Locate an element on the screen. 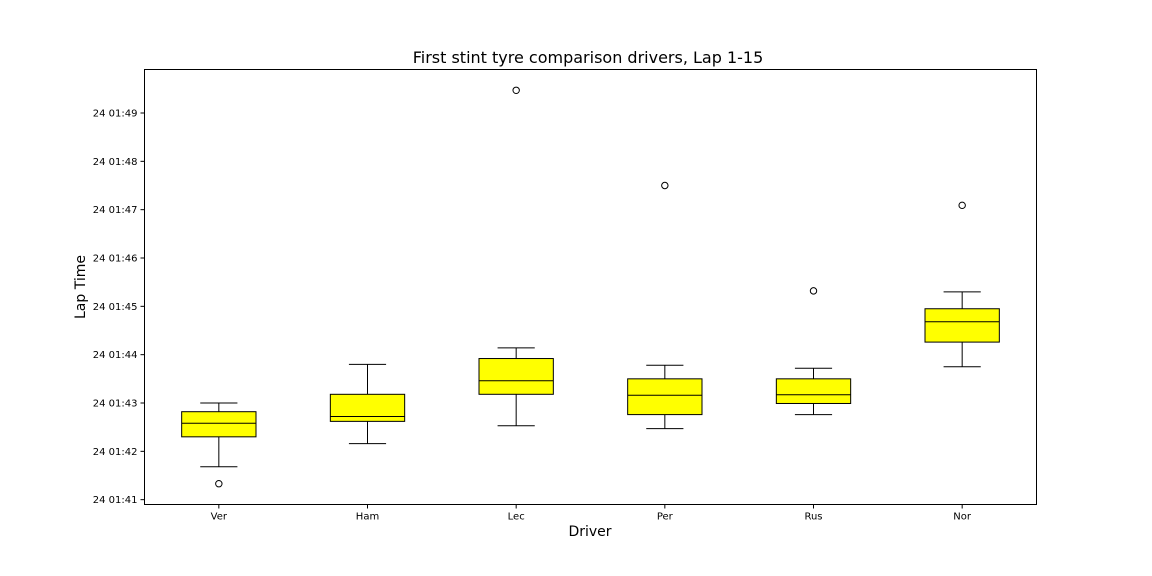 This screenshot has width=1152, height=576. box-nor is located at coordinates (962, 325).